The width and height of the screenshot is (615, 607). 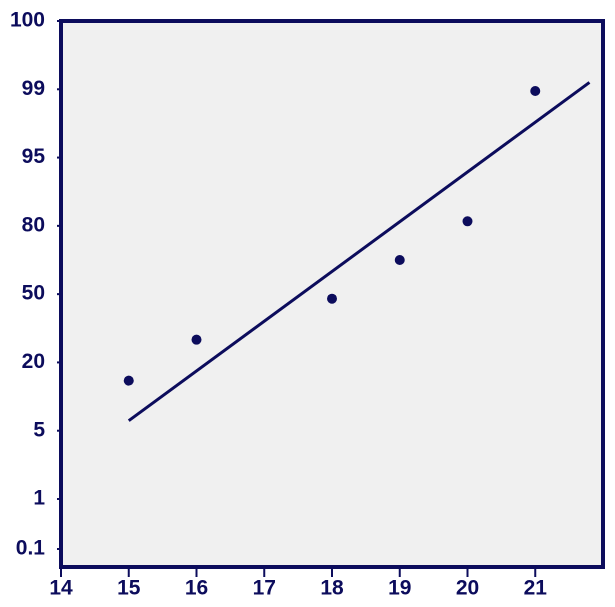 I want to click on x-tick-label: 15, so click(x=129, y=588).